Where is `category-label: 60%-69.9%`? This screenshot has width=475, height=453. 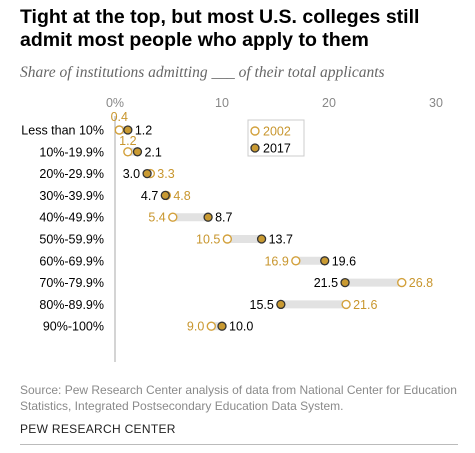
category-label: 60%-69.9% is located at coordinates (71, 261).